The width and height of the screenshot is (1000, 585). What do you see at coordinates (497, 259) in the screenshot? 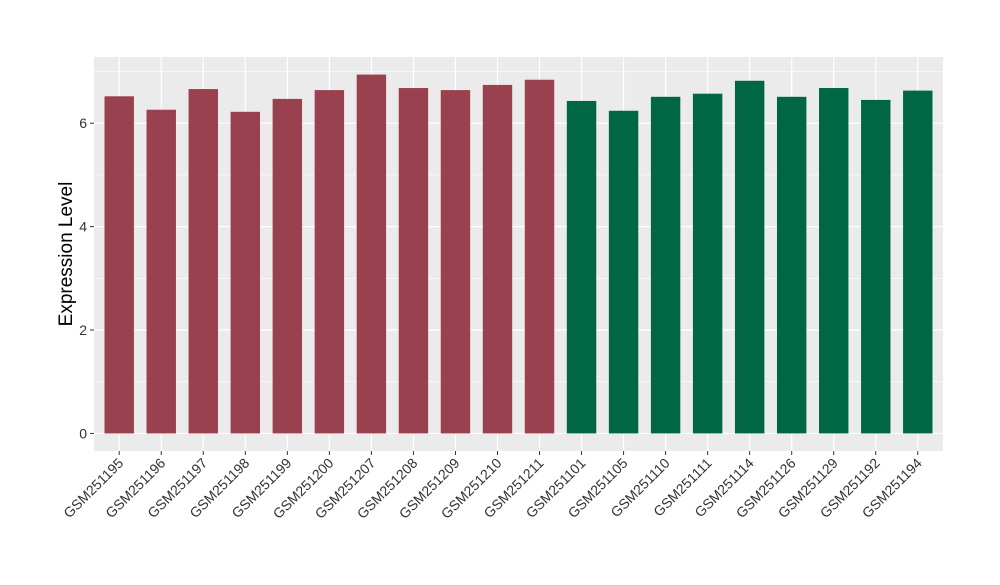
I see `bar-GSM251210` at bounding box center [497, 259].